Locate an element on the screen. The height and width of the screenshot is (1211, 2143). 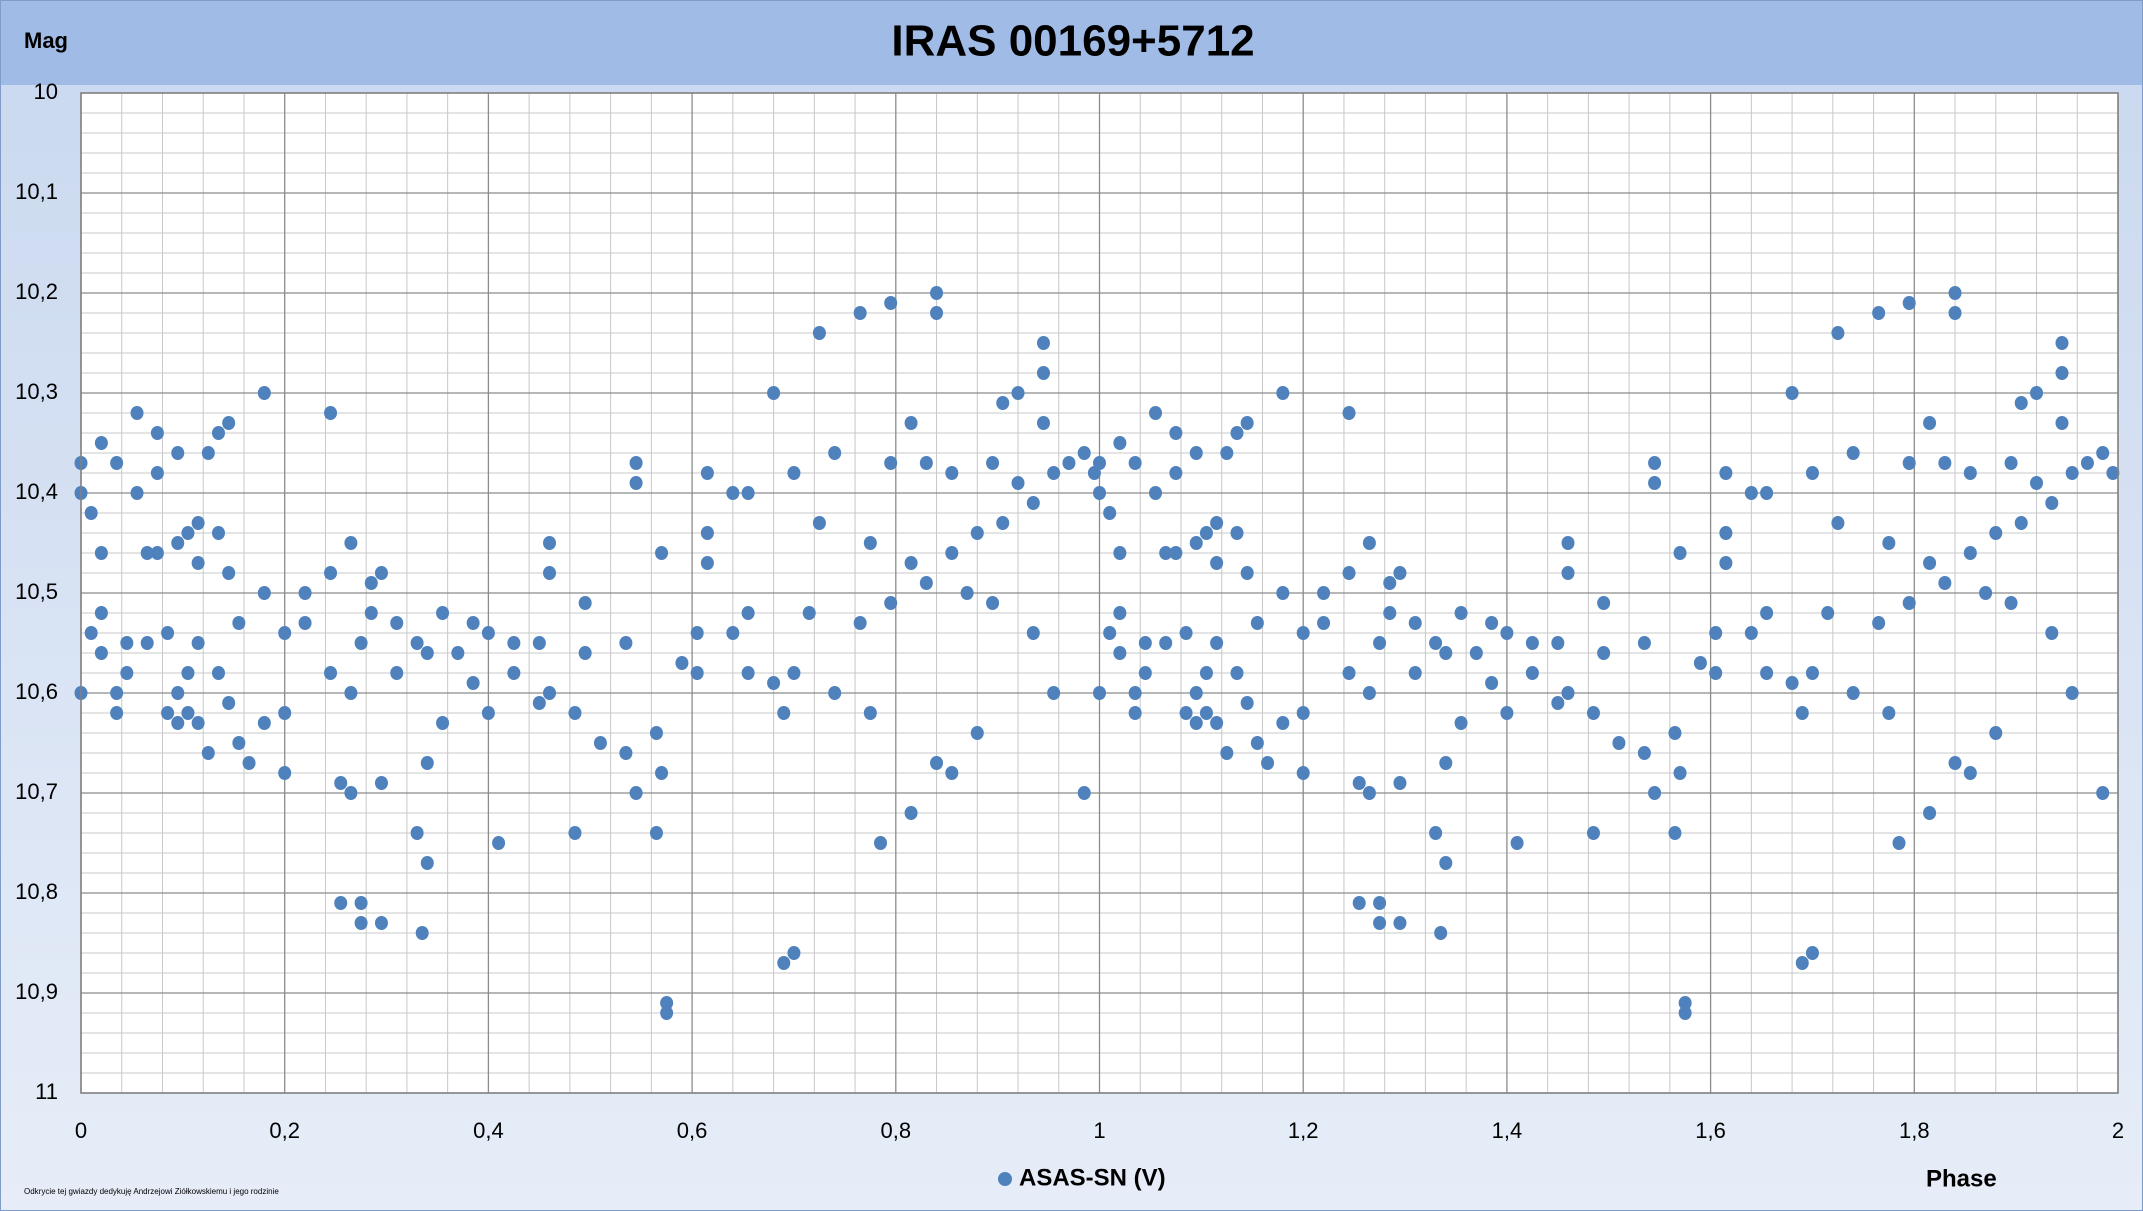
chart-title: IRAS 00169+5712 is located at coordinates (1072, 41).